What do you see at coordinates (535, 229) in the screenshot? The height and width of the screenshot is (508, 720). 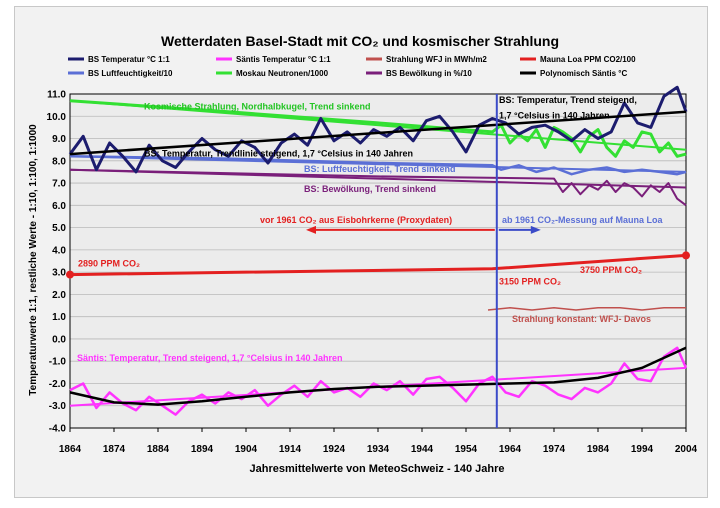 I see `measurement-arrowhead` at bounding box center [535, 229].